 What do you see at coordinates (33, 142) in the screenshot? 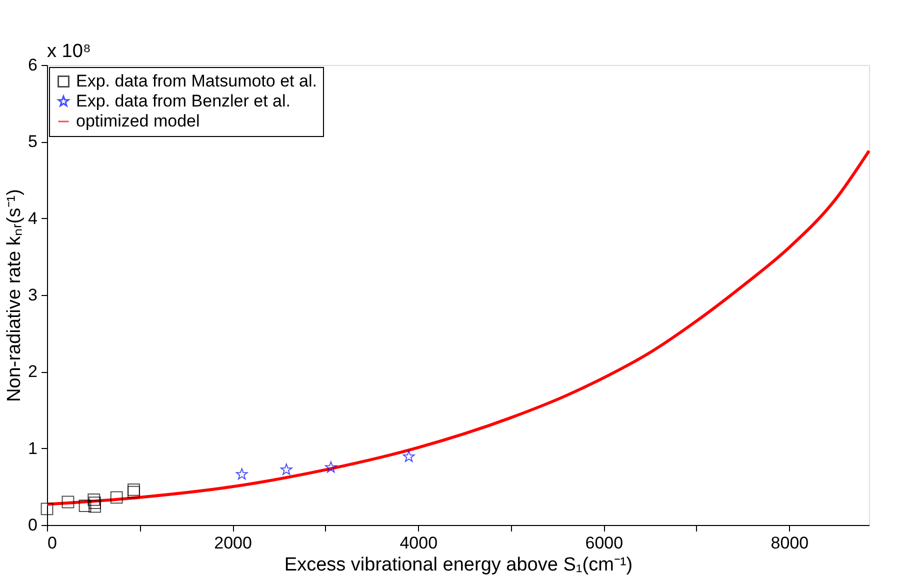
I see `y-tick-label: 5` at bounding box center [33, 142].